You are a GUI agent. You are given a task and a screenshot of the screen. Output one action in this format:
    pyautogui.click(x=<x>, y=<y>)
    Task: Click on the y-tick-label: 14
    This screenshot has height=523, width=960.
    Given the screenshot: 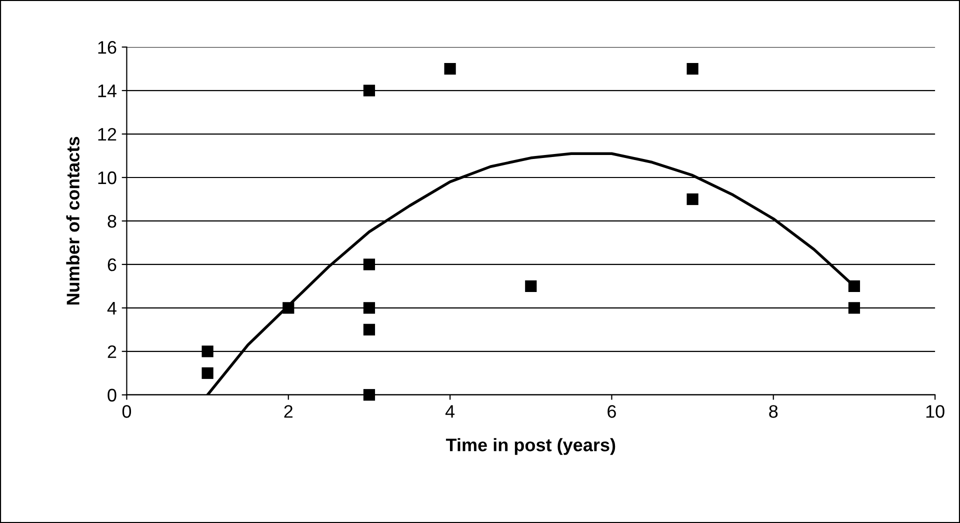 What is the action you would take?
    pyautogui.click(x=107, y=91)
    